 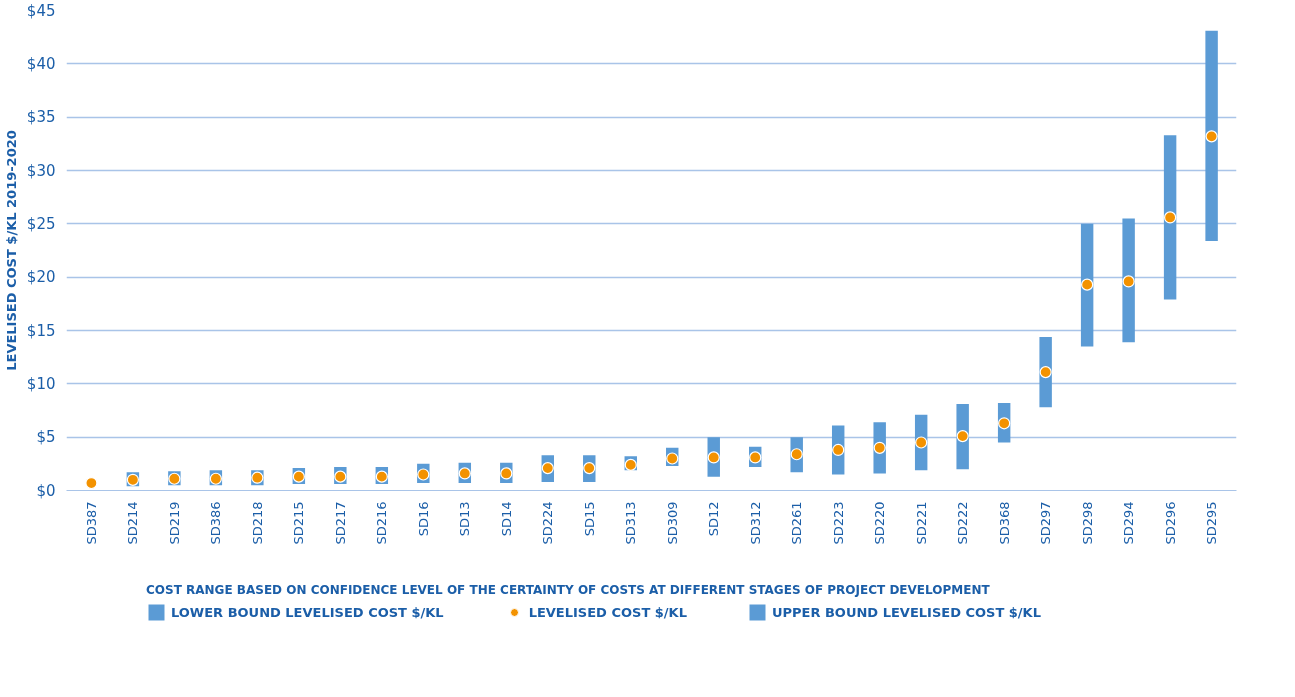 What do you see at coordinates (41, 170) in the screenshot?
I see `y-tick-label: $30` at bounding box center [41, 170].